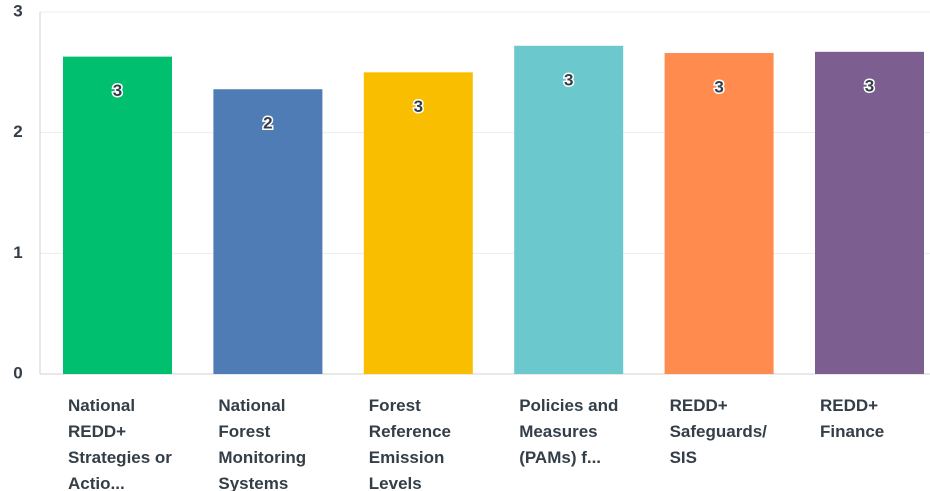 This screenshot has width=930, height=491. I want to click on y-tick-label: 3, so click(17, 10).